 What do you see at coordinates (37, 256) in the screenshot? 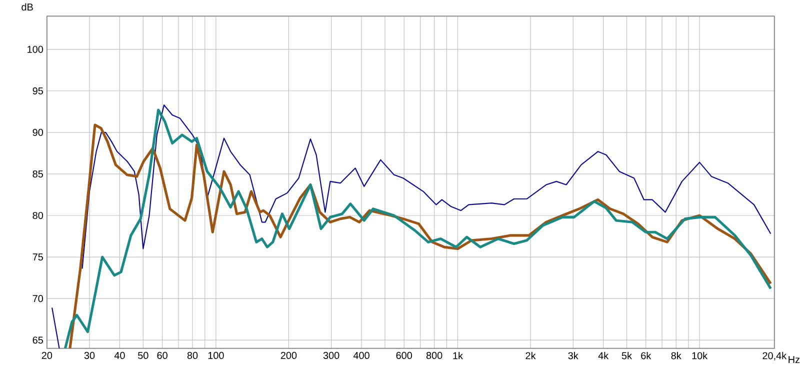
I see `y-tick-label: 75` at bounding box center [37, 256].